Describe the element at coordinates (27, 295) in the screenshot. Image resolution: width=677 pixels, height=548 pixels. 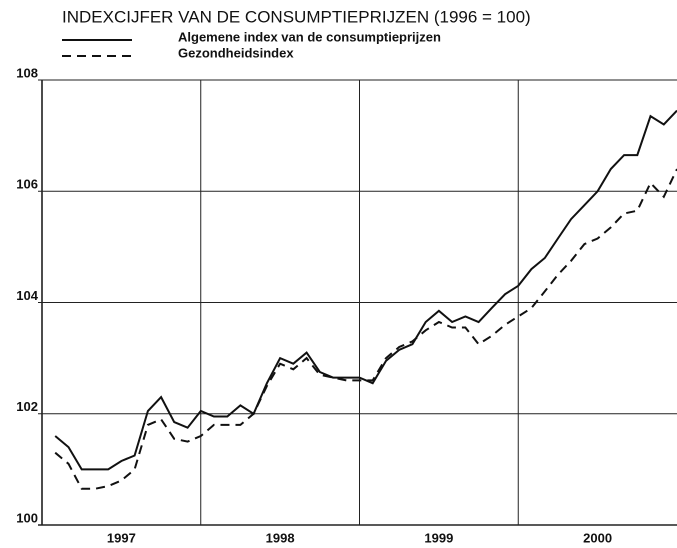
I see `y-tick-label: 104` at that location.